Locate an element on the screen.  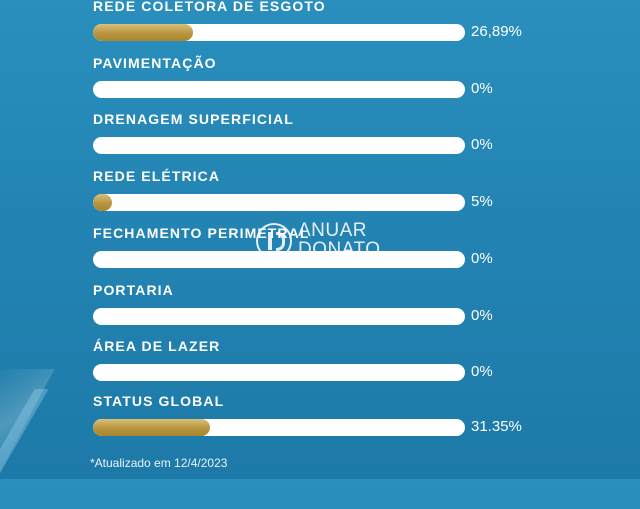
progress-percent: 5% is located at coordinates (482, 201).